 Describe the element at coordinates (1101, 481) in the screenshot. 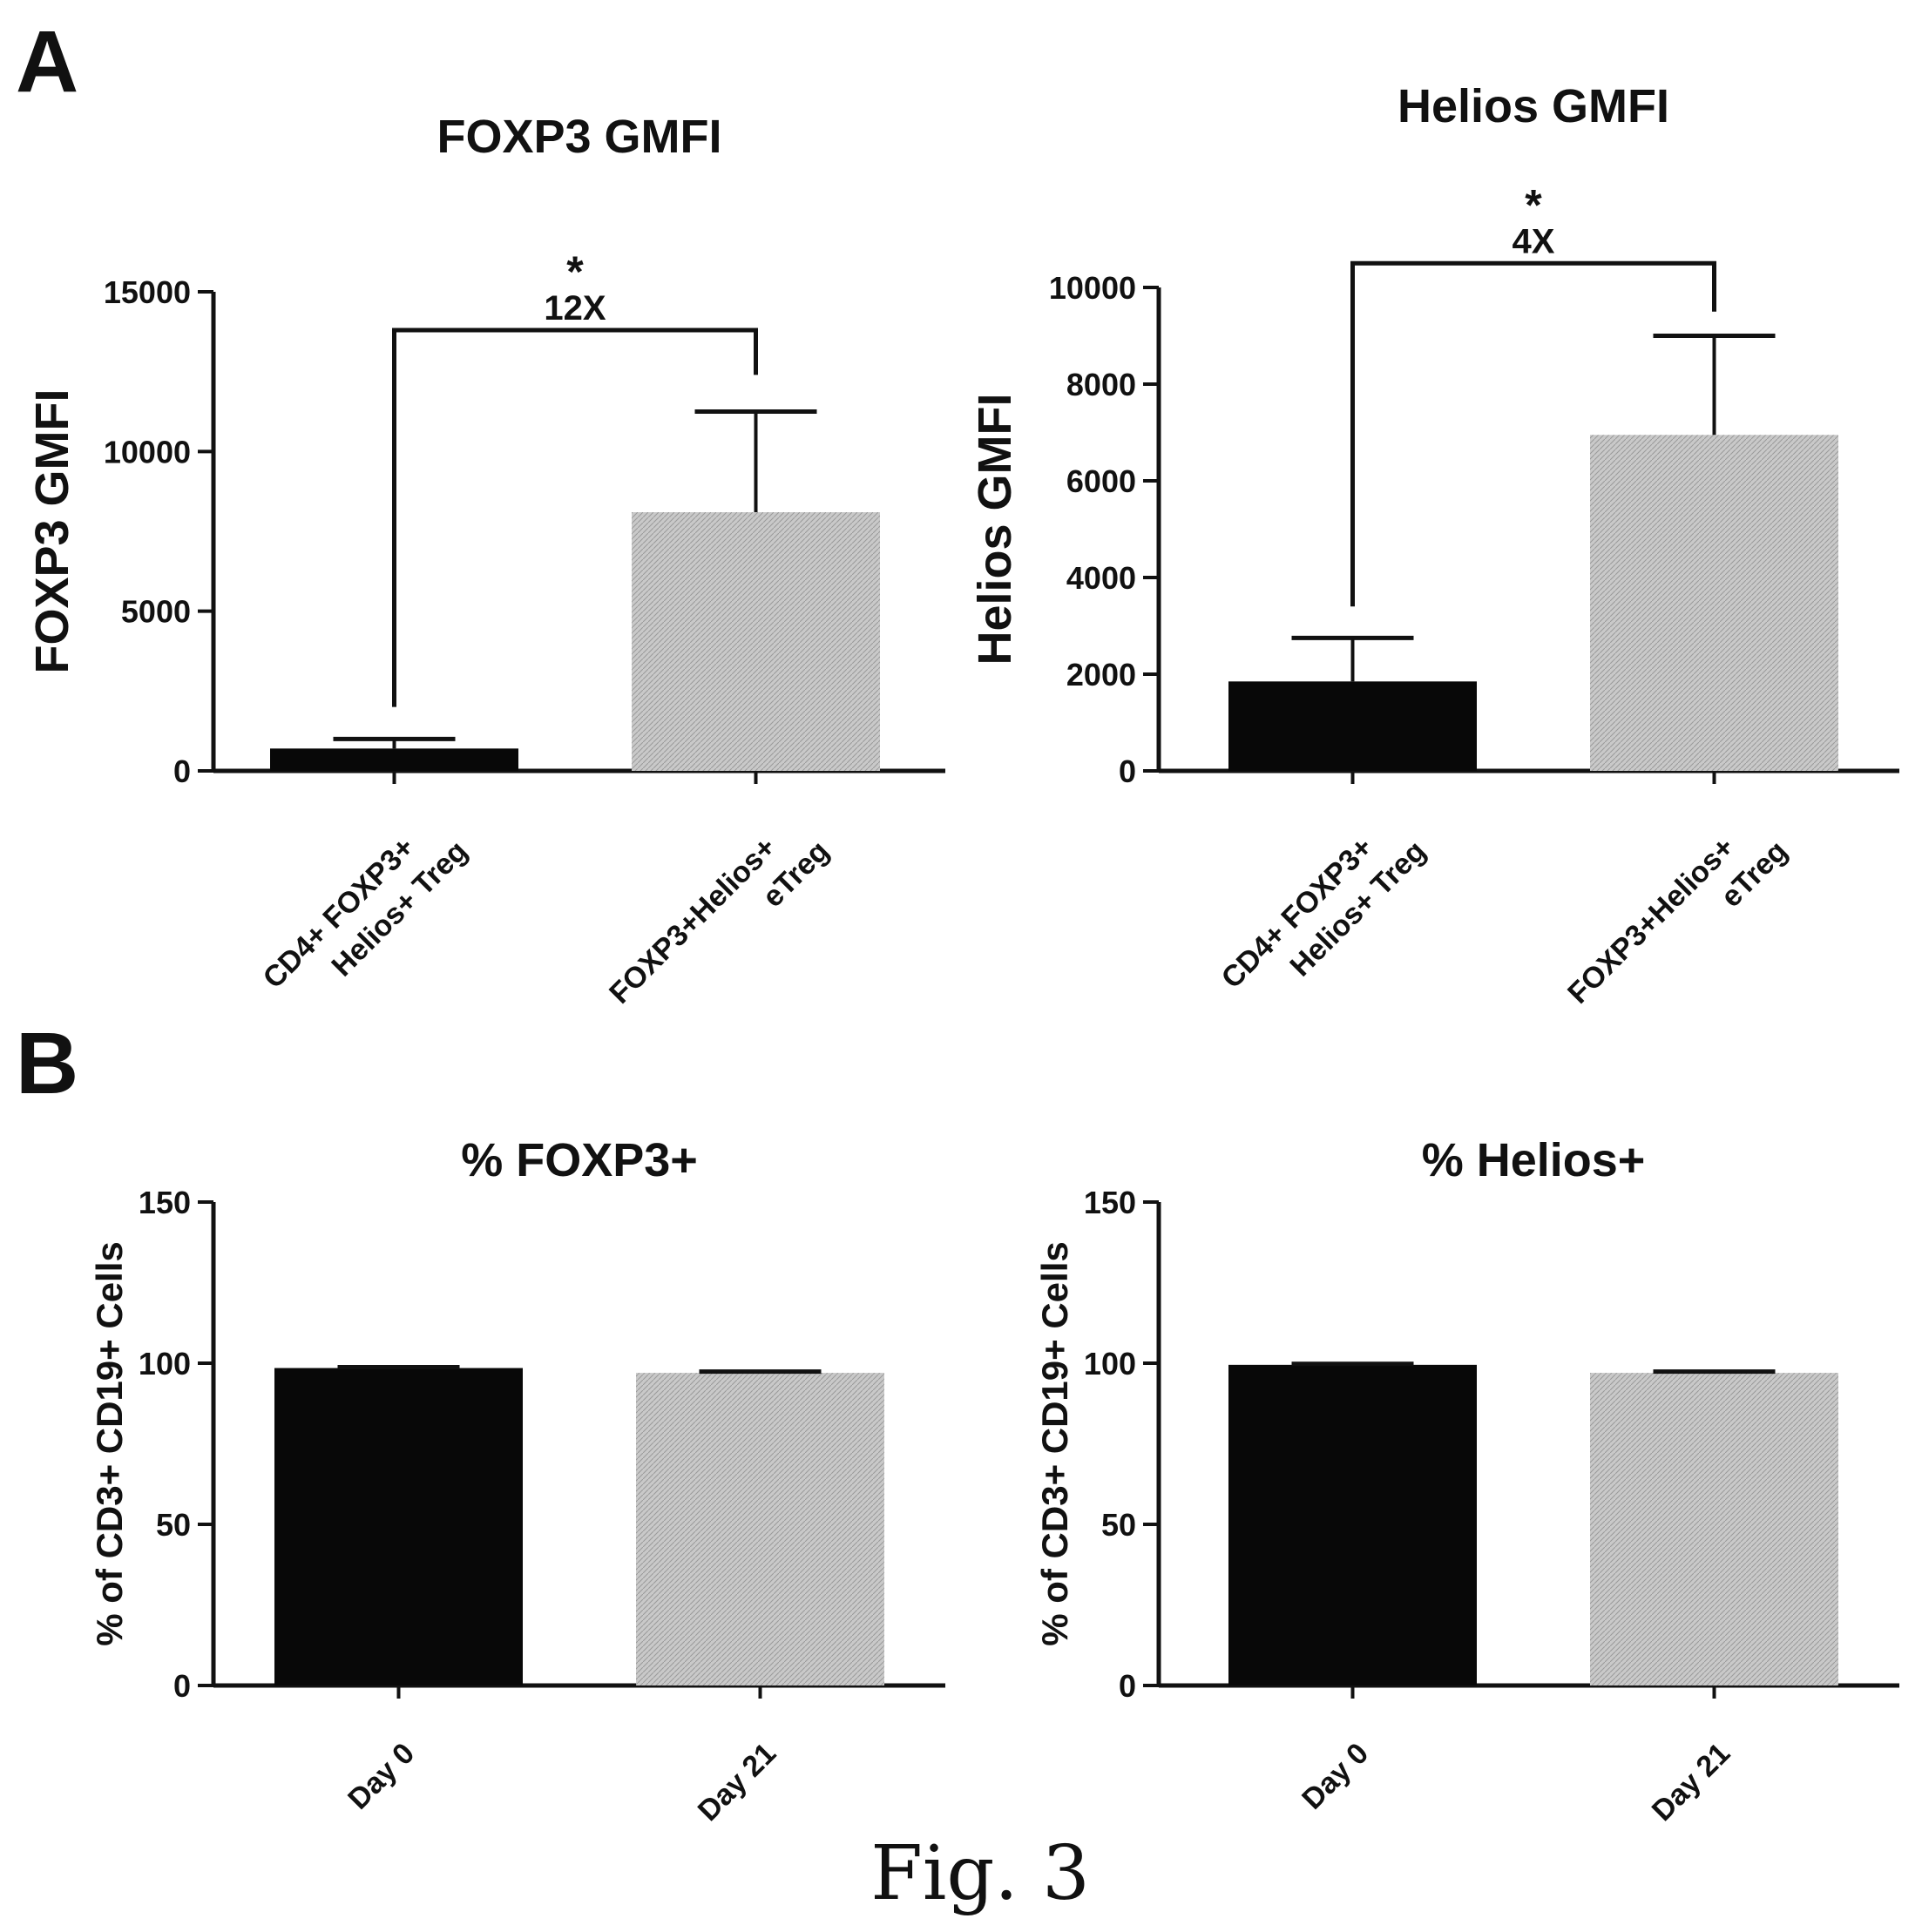

I see `y-tick-label: 6000` at that location.